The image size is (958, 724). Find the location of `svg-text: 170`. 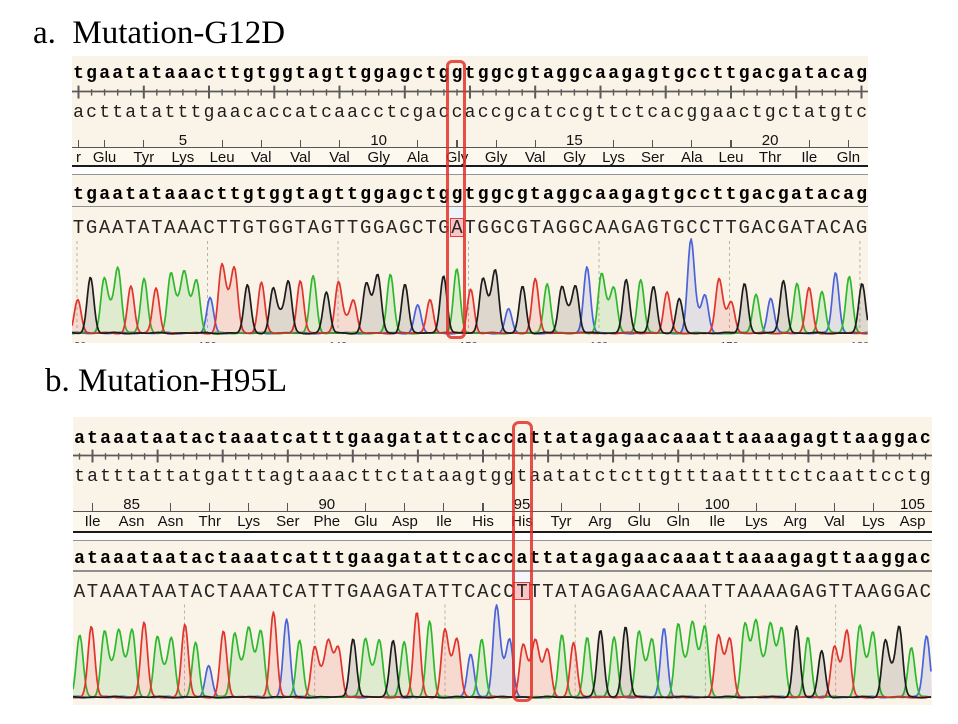

svg-text: 170 is located at coordinates (729, 342).